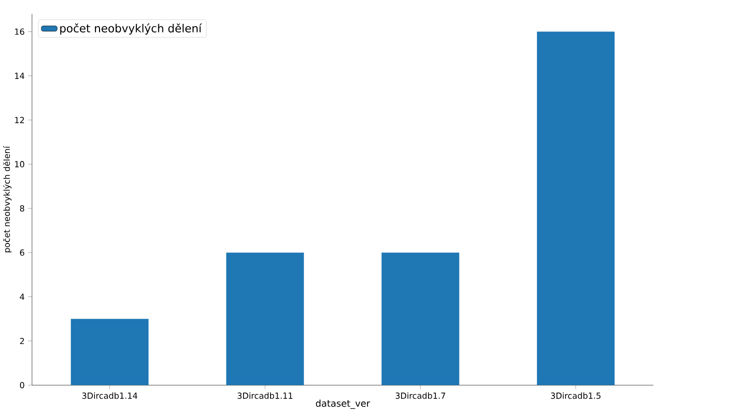 Image resolution: width=733 pixels, height=413 pixels. Describe the element at coordinates (19, 164) in the screenshot. I see `y-tick-label: 10` at that location.